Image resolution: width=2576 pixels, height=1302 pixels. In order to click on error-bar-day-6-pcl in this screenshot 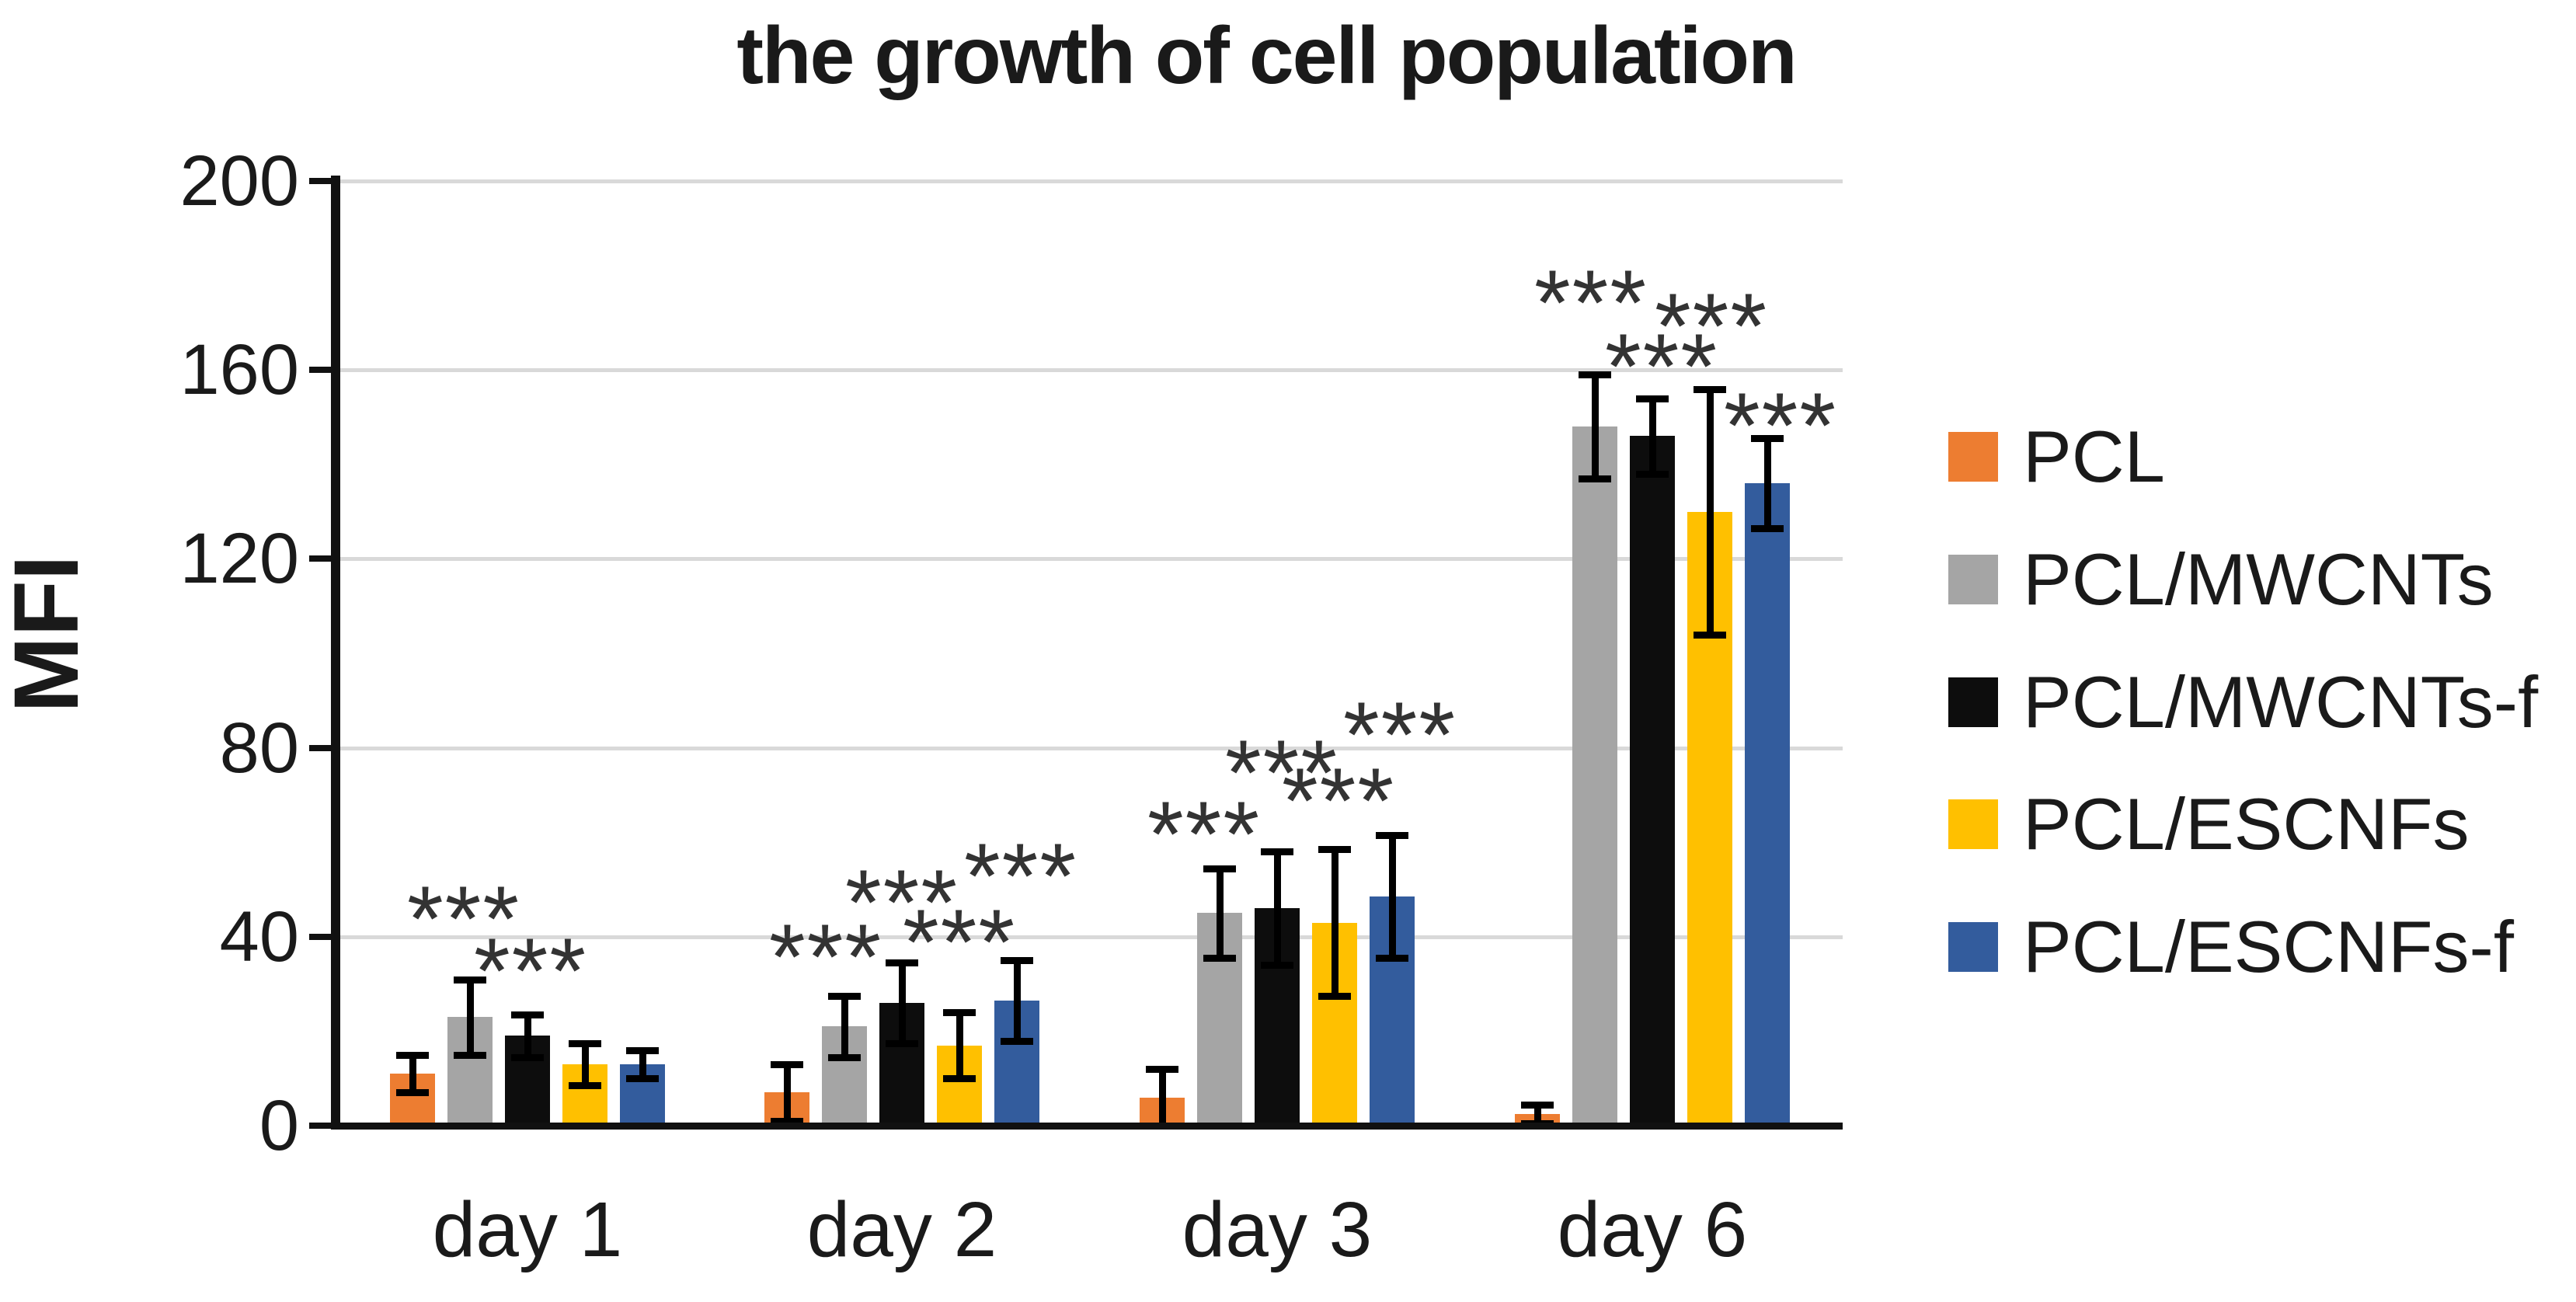, I will do `click(1537, 1113)`.